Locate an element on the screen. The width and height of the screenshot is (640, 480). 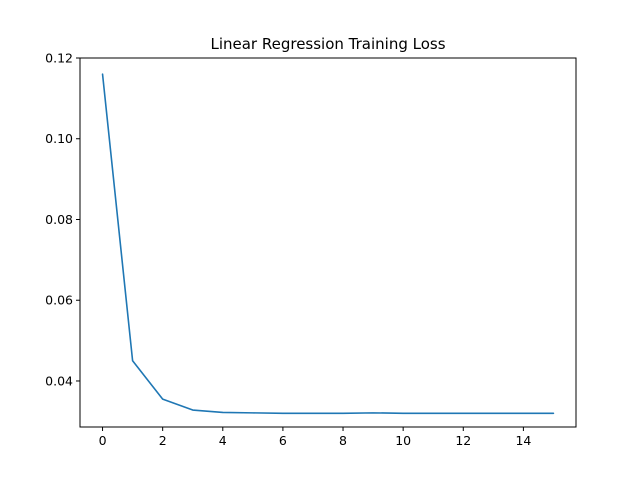
chart-title: Linear Regression Training Loss is located at coordinates (327, 44).